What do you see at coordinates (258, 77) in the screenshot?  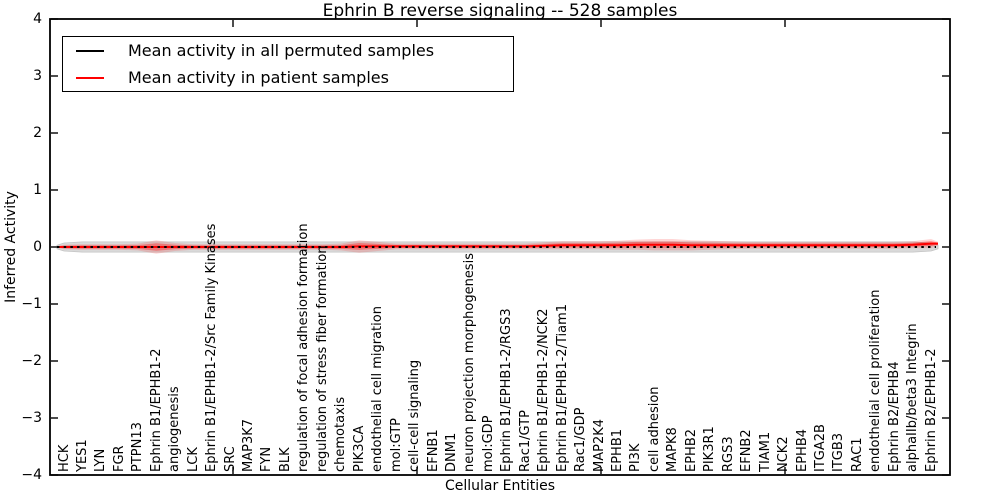 I see `legend-label: Mean activity in patient samples` at bounding box center [258, 77].